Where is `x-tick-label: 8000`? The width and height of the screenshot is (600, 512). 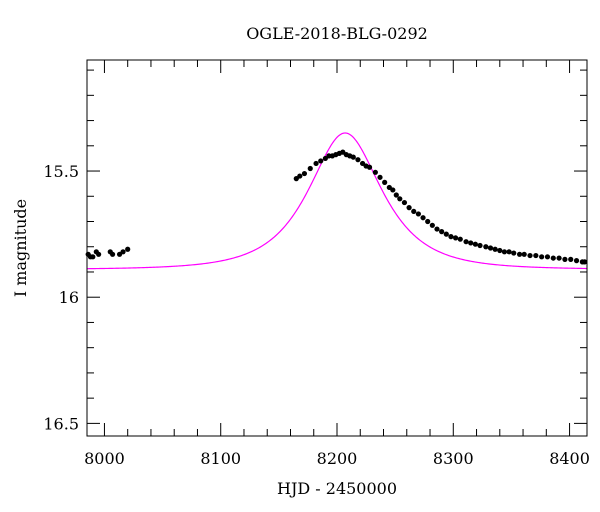
x-tick-label: 8000 is located at coordinates (104, 458).